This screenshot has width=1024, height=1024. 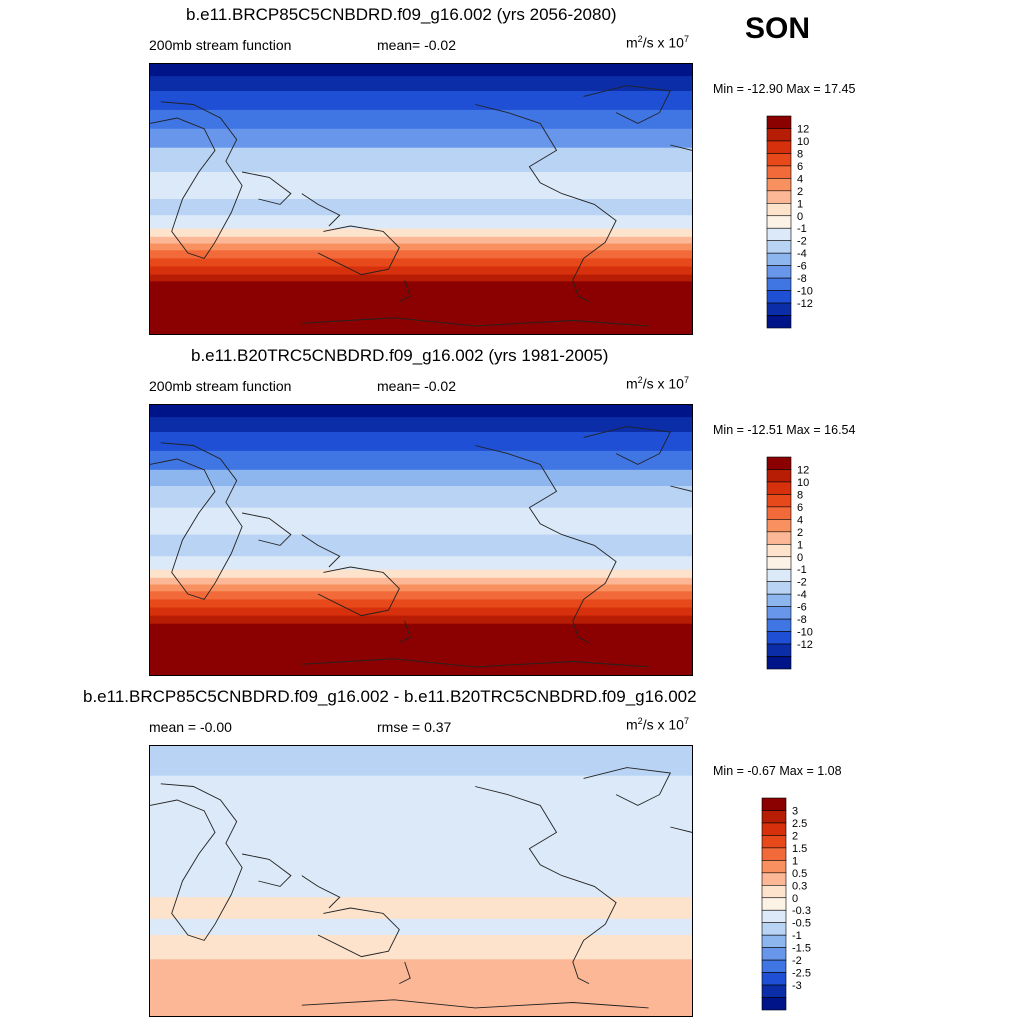 What do you see at coordinates (799, 824) in the screenshot?
I see `colorbar-tick-label: 2.5` at bounding box center [799, 824].